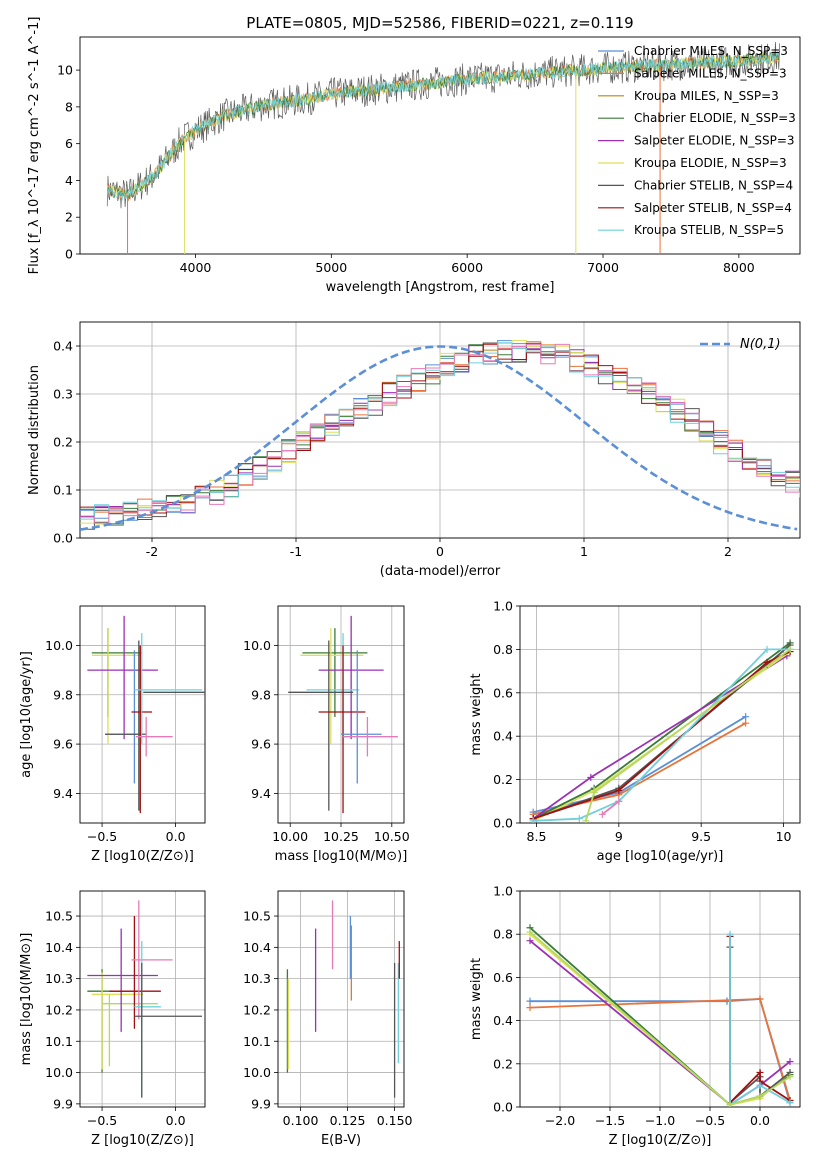  Describe the element at coordinates (709, 230) in the screenshot. I see `legend-entry: Kroupa STELIB, N_SSP=5` at that location.